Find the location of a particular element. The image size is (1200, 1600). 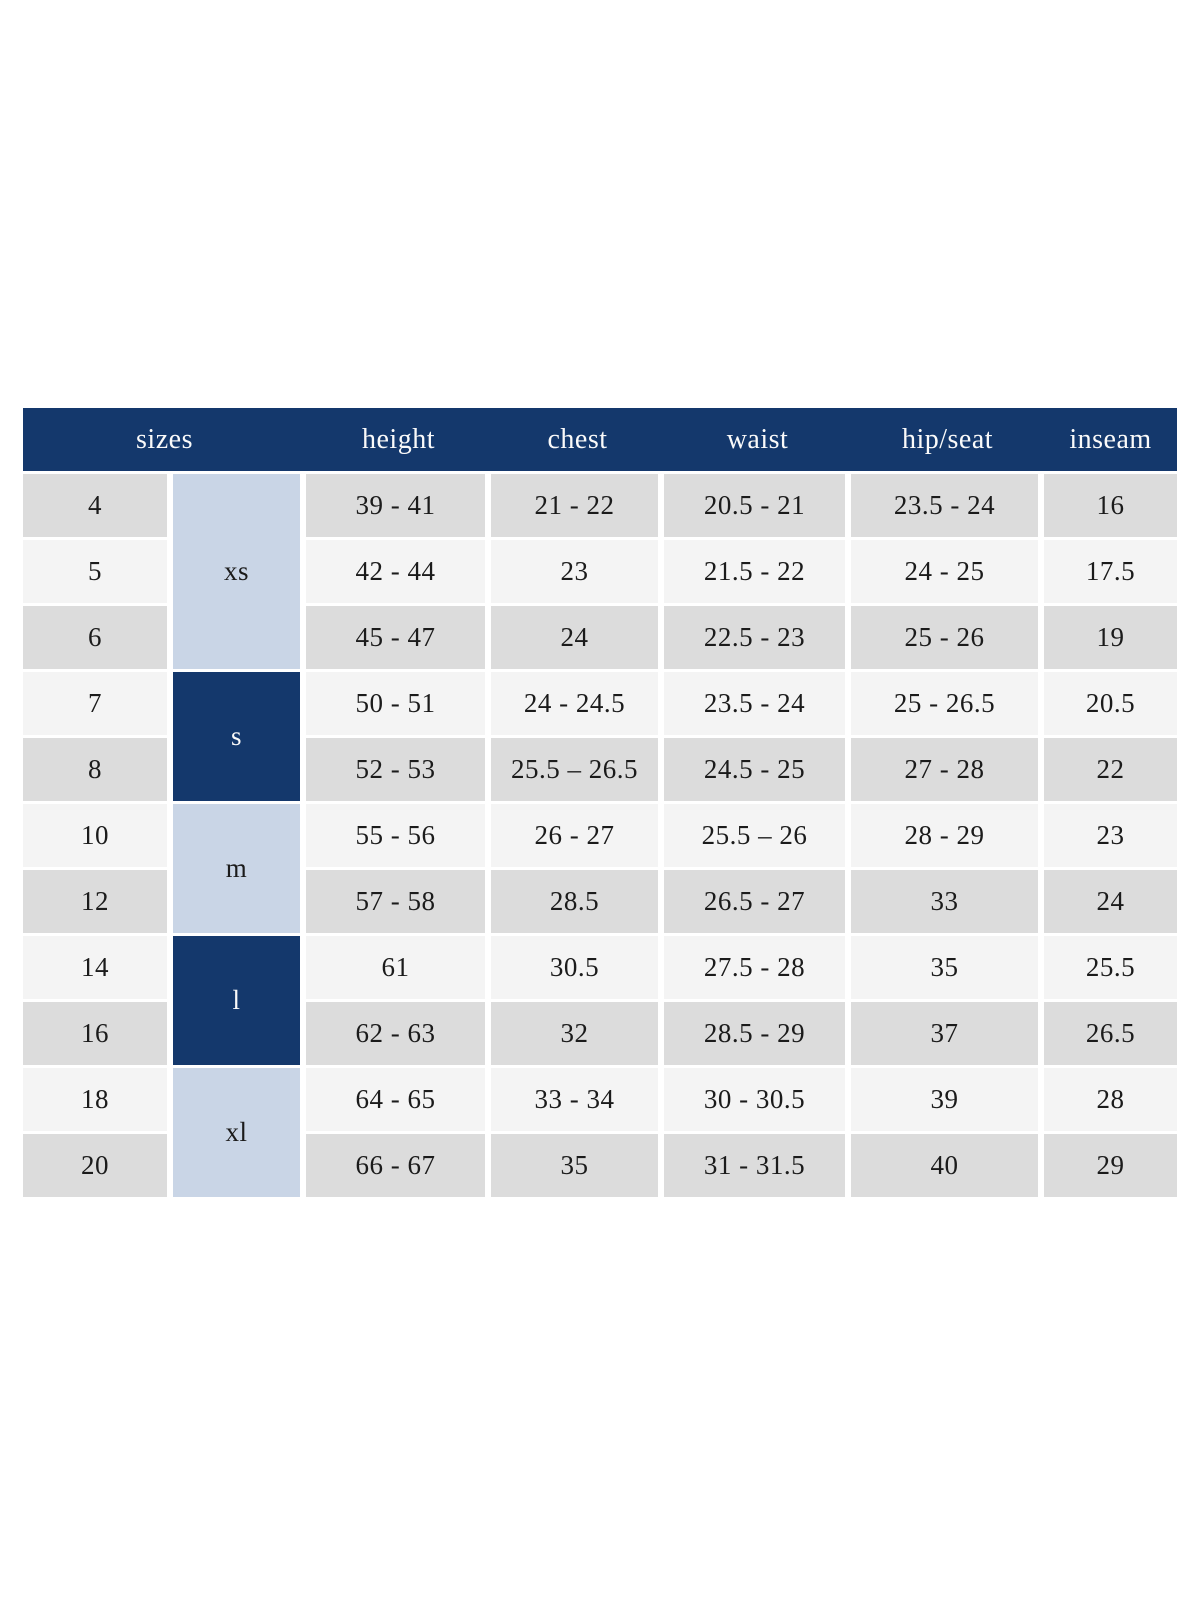

cell-waist: 23.5 - 24 is located at coordinates (757, 705).